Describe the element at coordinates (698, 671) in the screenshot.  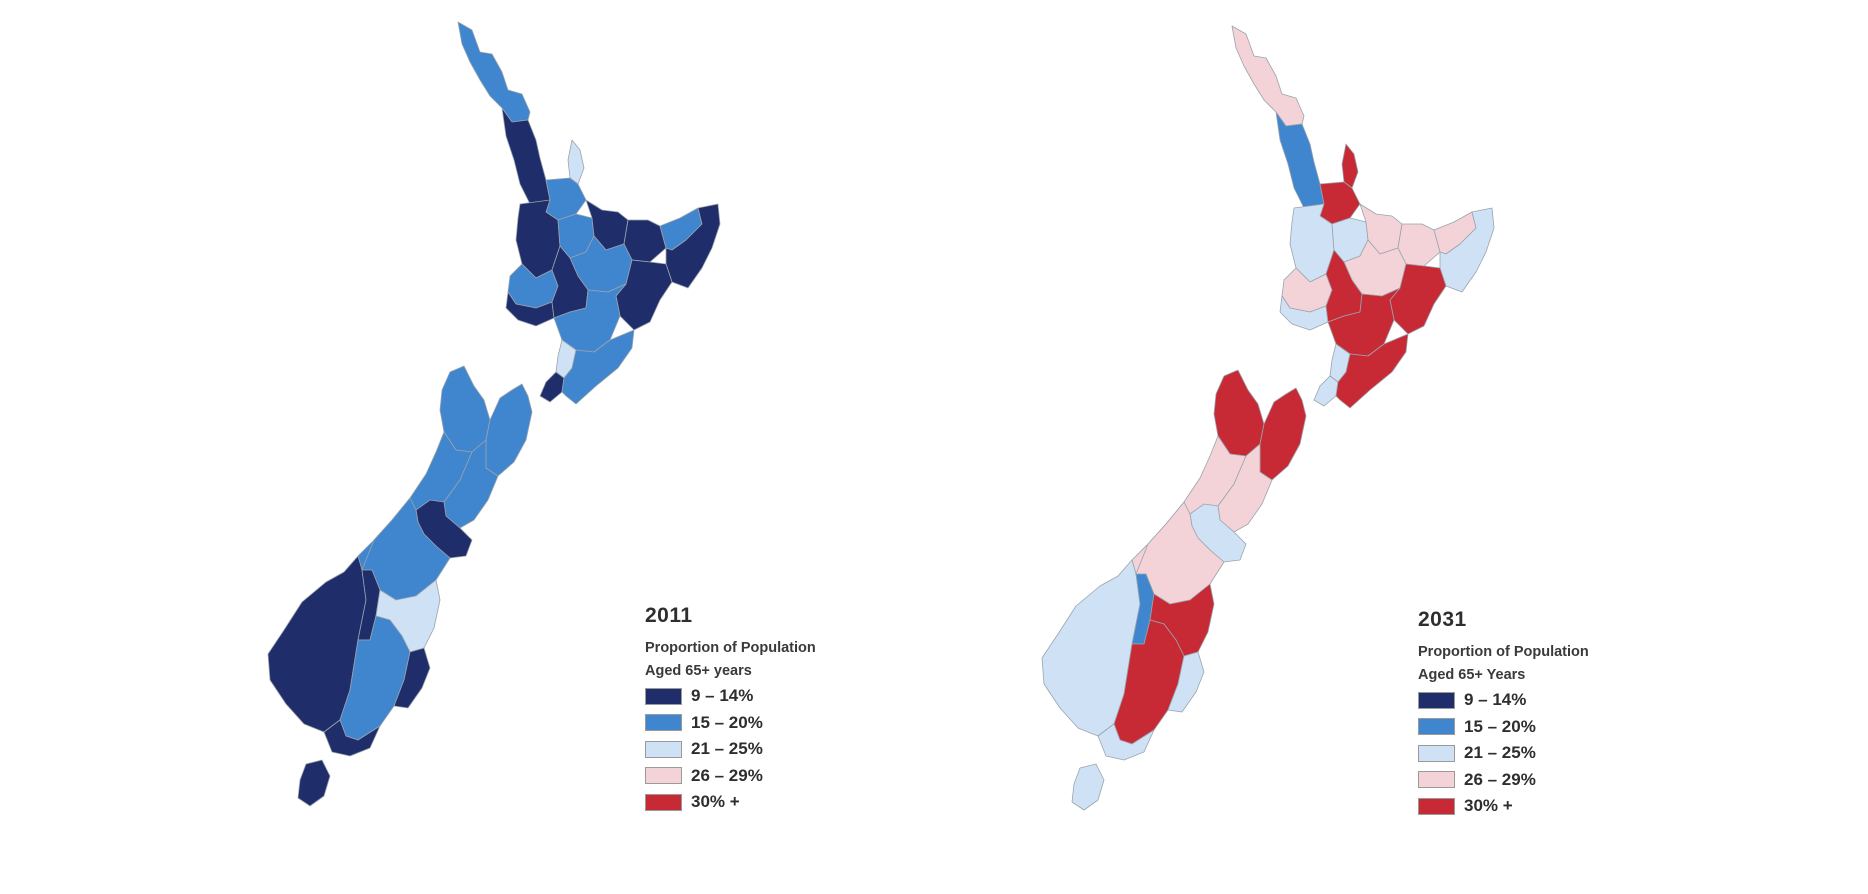
I see `legend-subtitle-line2: Aged 65+ years` at that location.